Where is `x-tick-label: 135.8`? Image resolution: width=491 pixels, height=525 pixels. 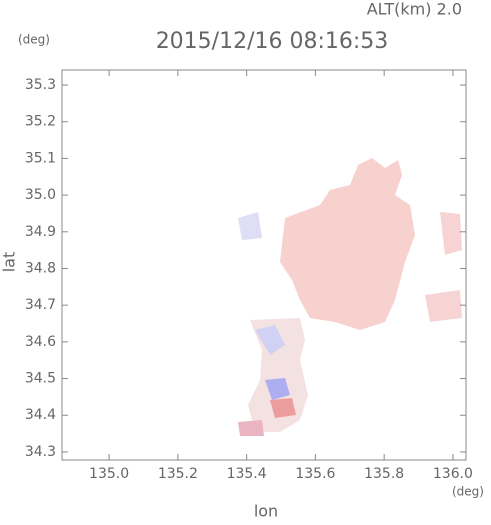
x-tick-label: 135.8 is located at coordinates (384, 474).